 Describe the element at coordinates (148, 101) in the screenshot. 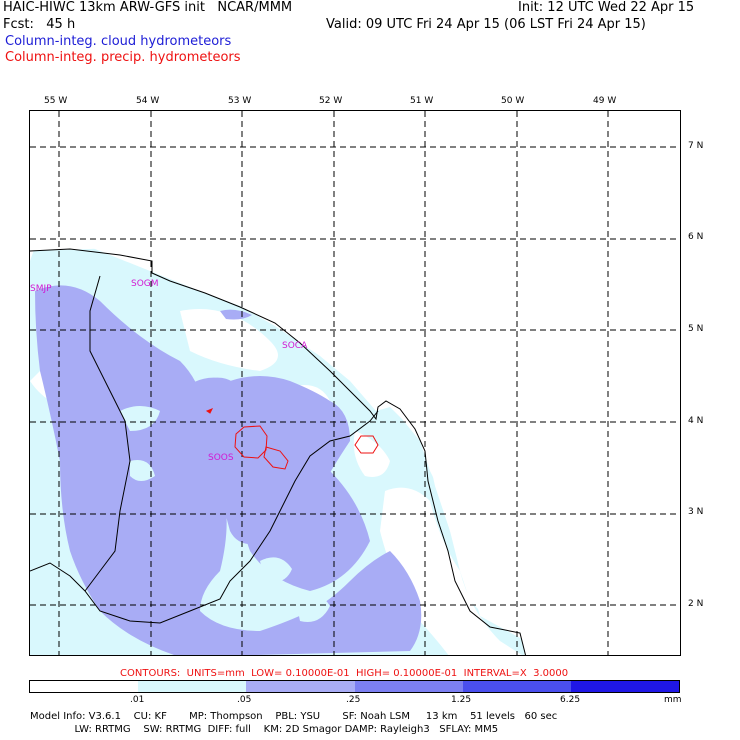

I see `lon-label: 54 W` at that location.